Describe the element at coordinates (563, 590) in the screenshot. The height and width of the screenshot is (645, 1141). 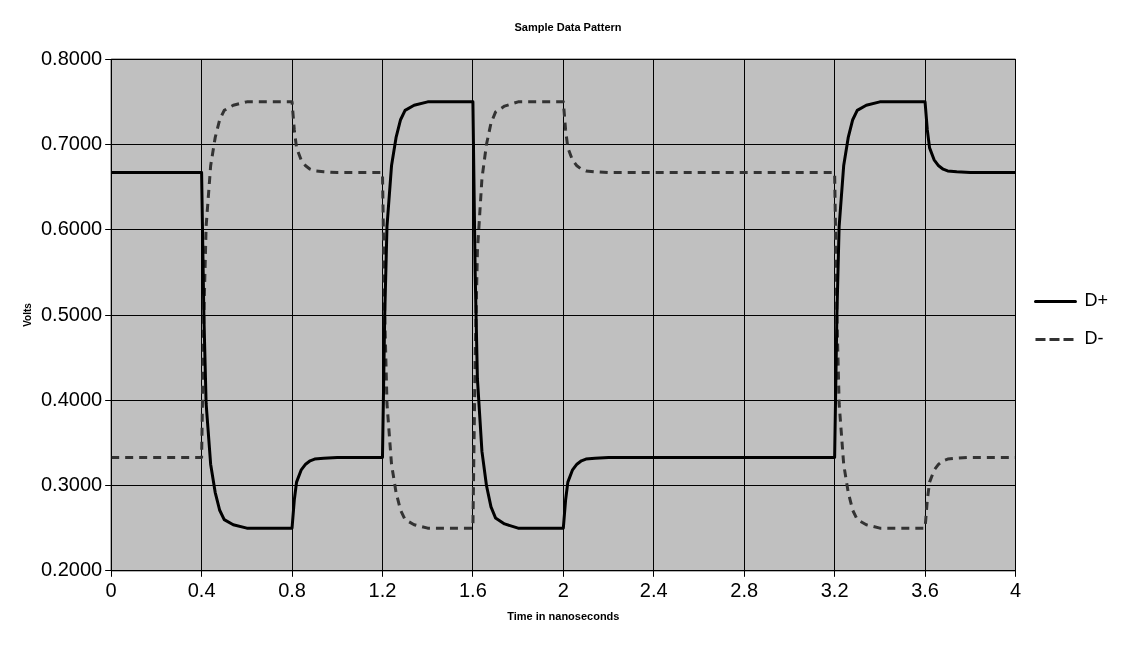
I see `x-tick-label: 2` at that location.